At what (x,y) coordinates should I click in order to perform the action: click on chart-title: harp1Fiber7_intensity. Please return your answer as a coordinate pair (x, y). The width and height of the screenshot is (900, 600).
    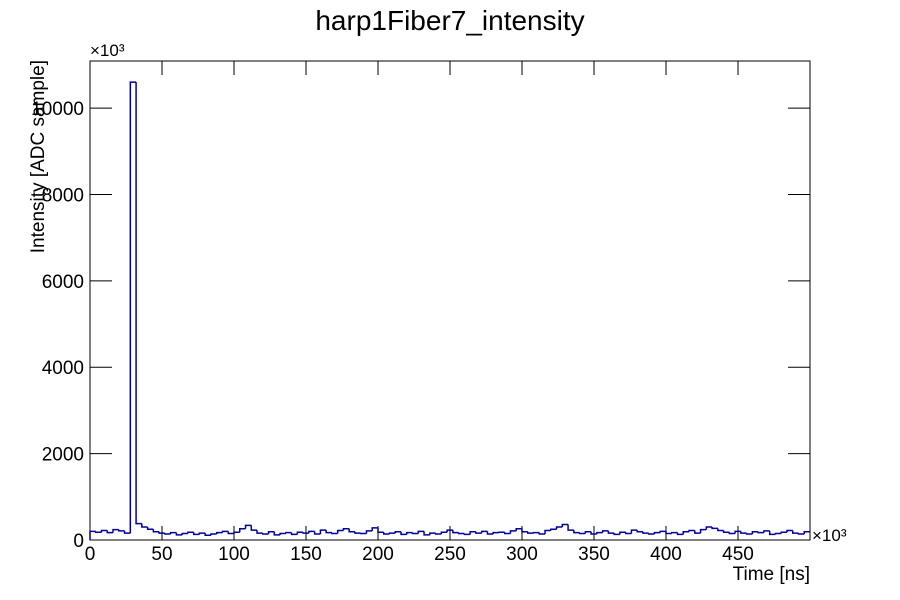
    Looking at the image, I should click on (449, 20).